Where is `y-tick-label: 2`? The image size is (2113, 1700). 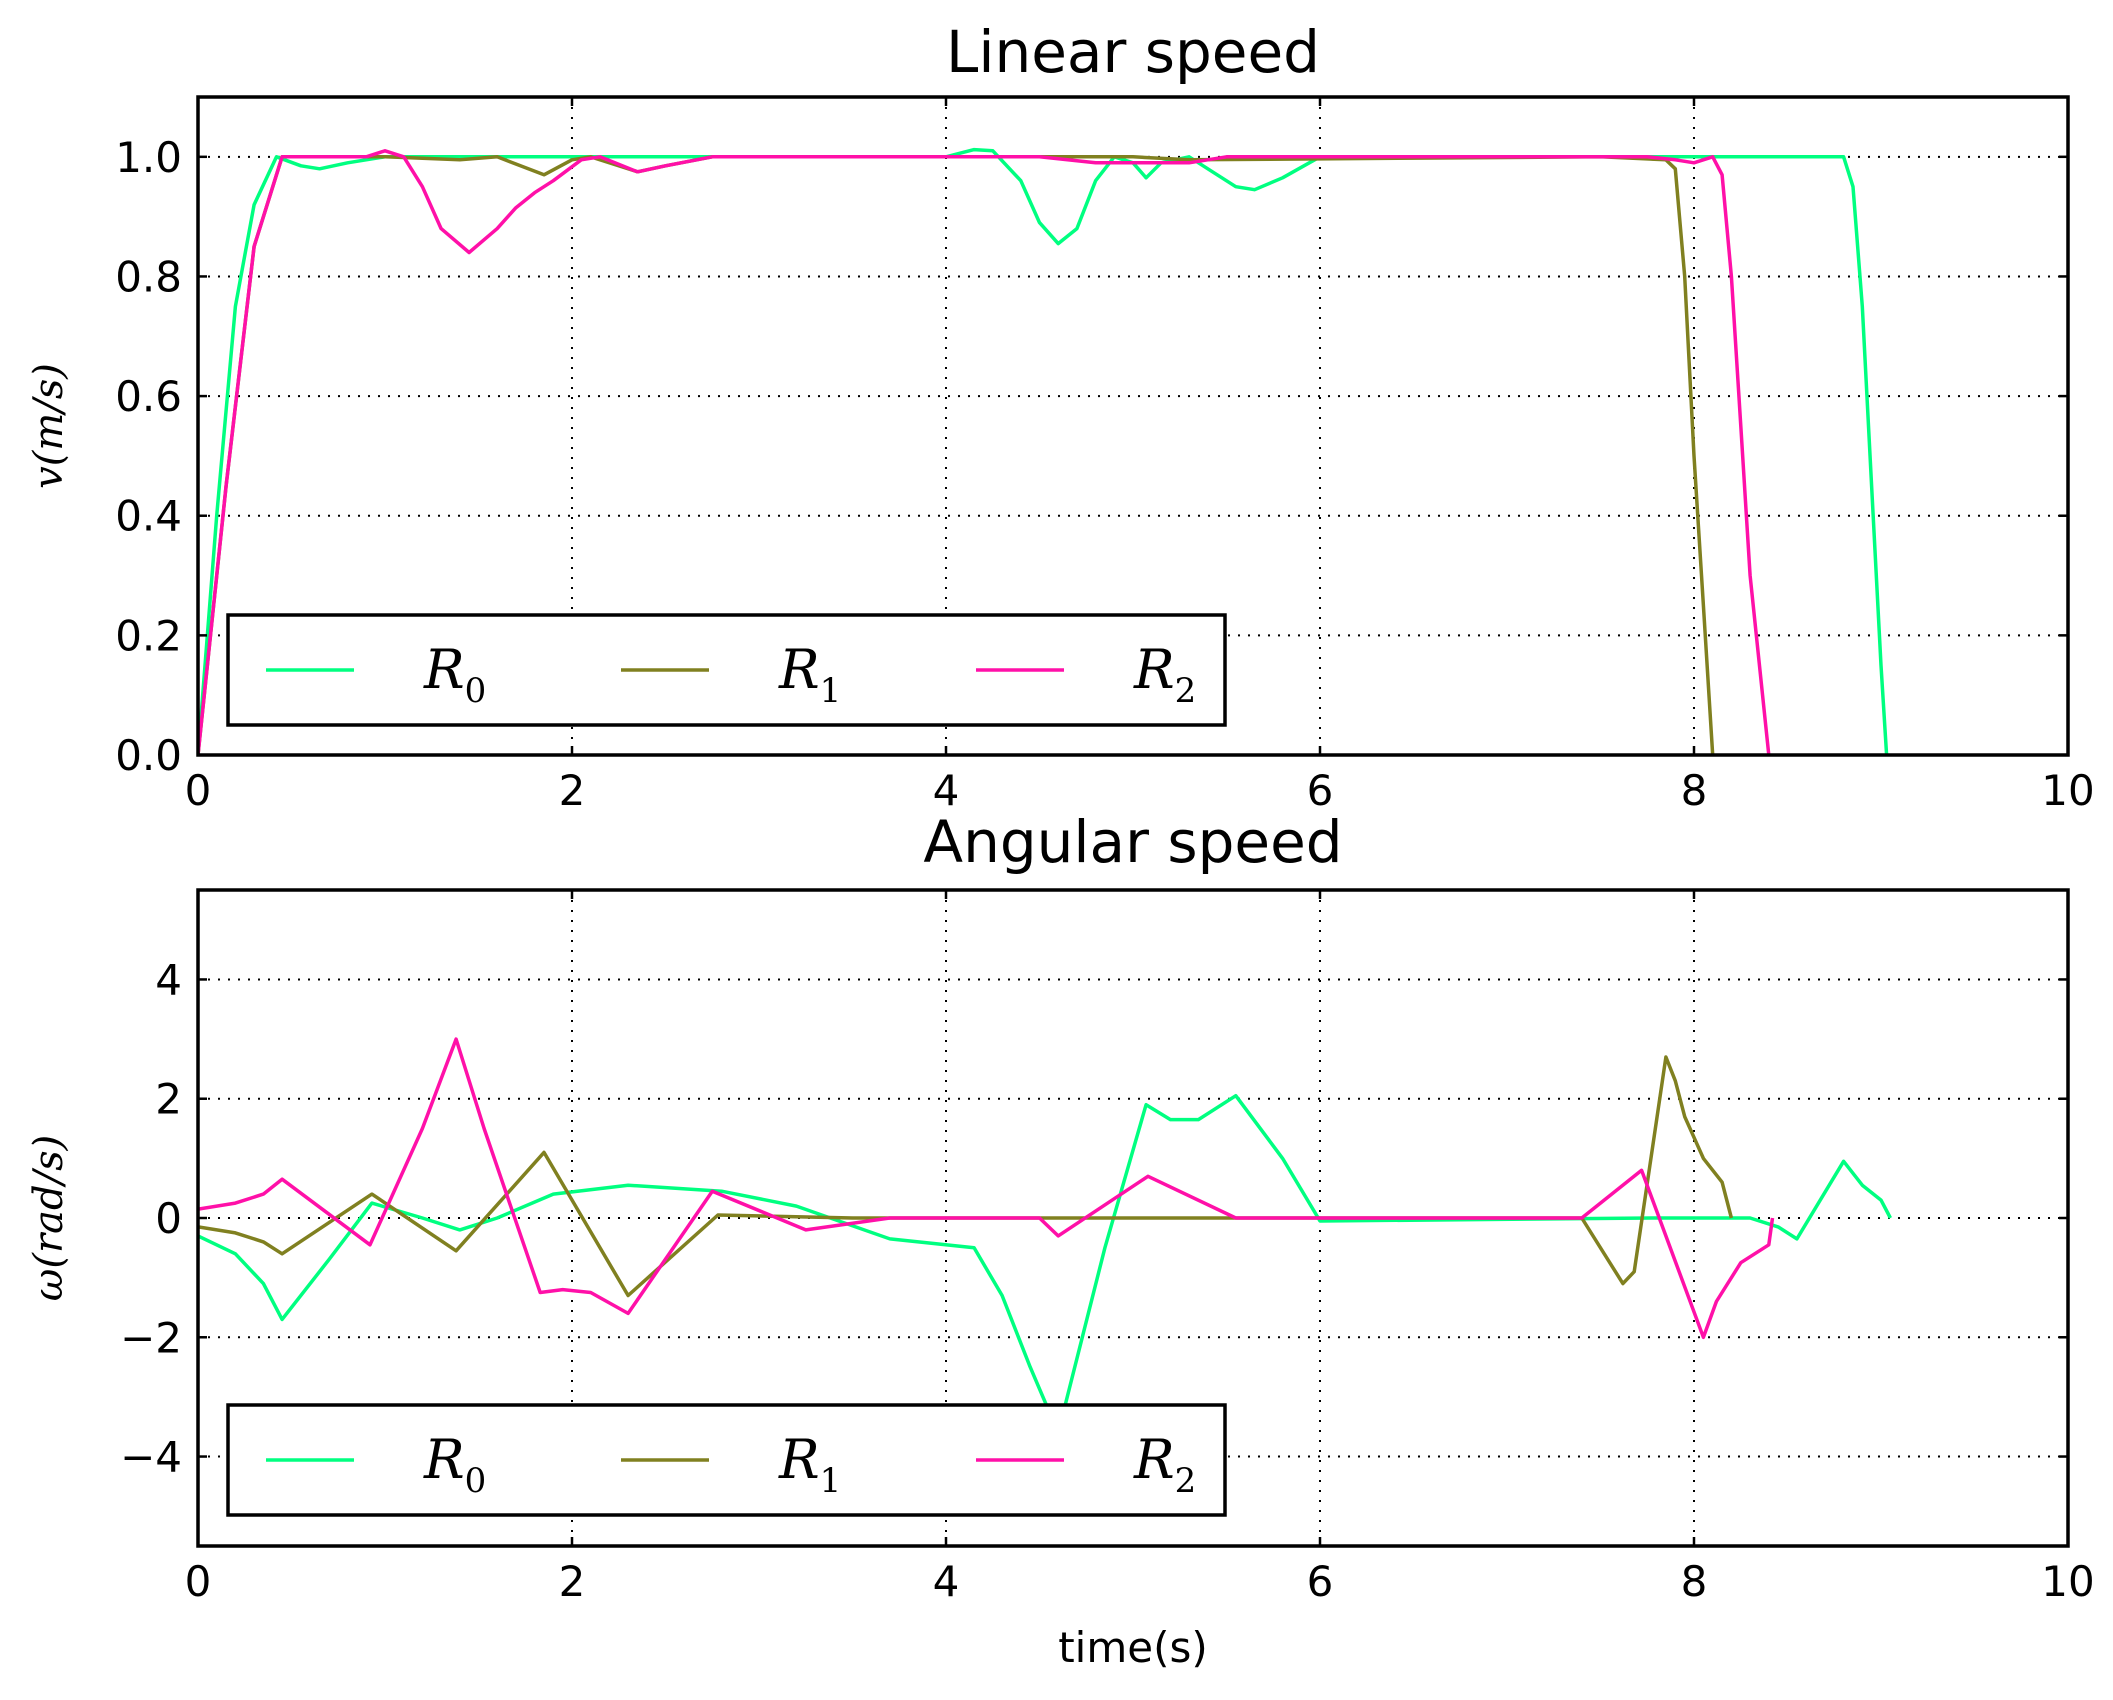 y-tick-label: 2 is located at coordinates (168, 1099).